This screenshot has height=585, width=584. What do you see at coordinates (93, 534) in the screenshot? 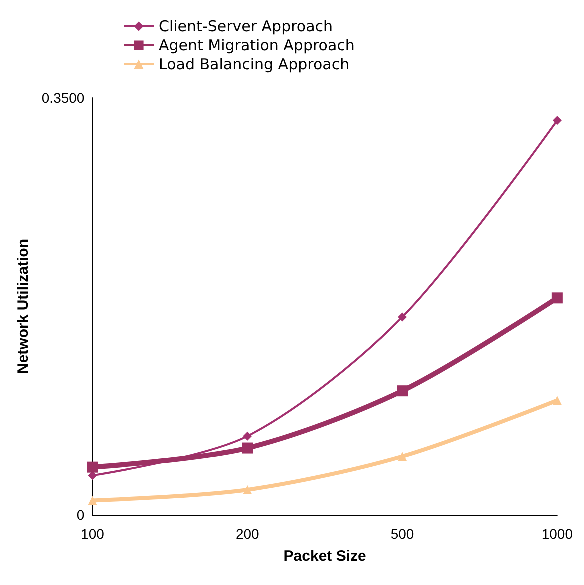
I see `x-tick-label: 100` at bounding box center [93, 534].